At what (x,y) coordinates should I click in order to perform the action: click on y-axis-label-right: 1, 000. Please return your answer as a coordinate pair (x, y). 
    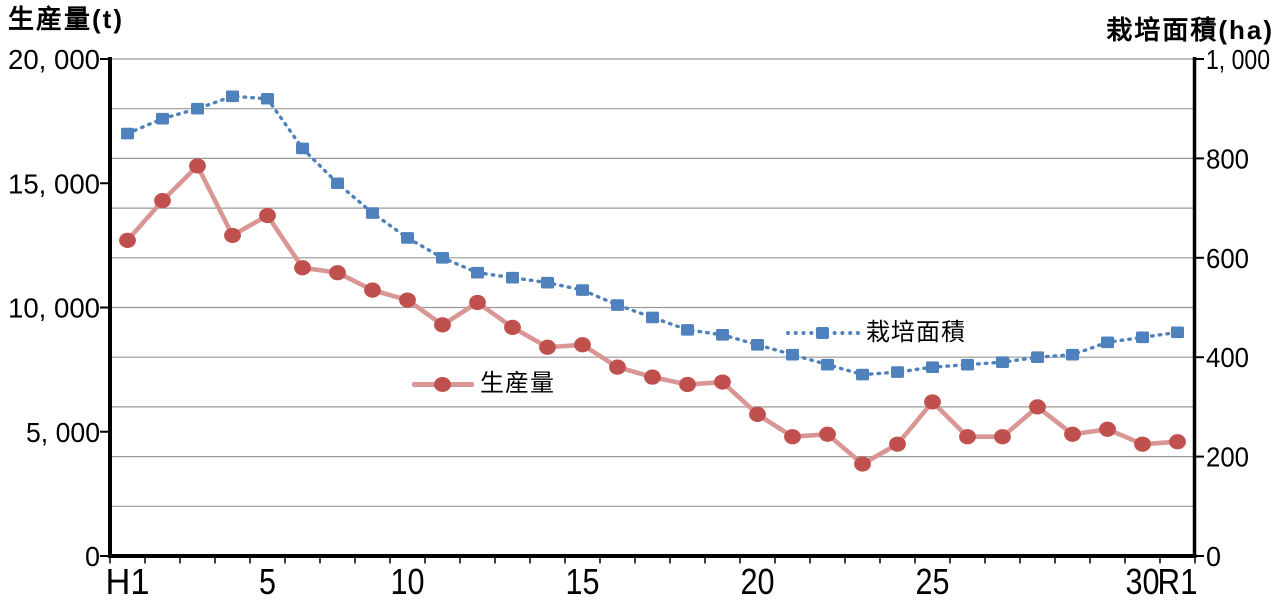
    Looking at the image, I should click on (1238, 59).